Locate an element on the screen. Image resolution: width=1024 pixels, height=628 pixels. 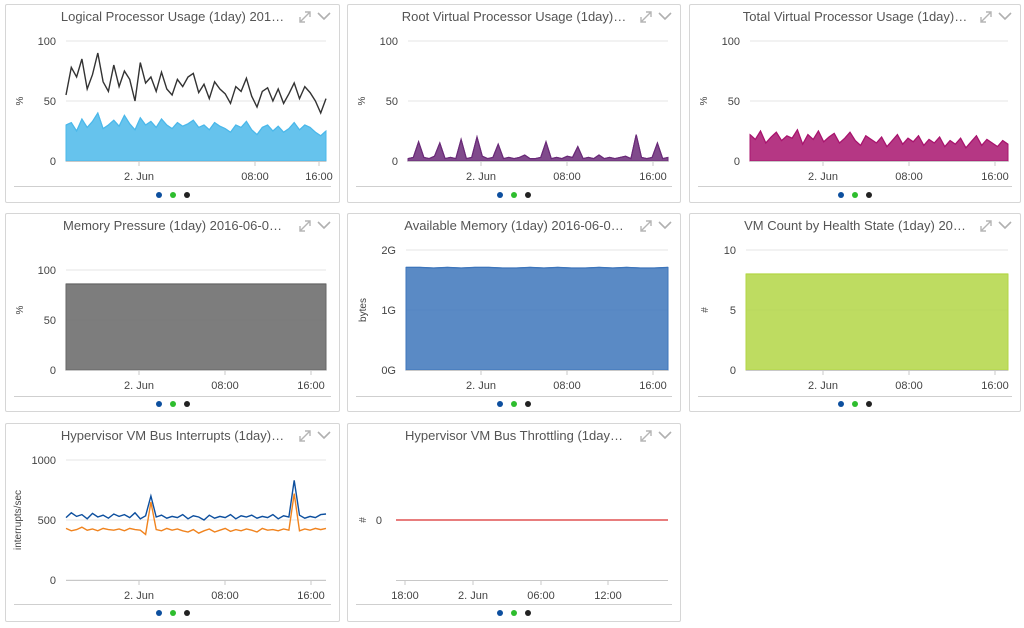
y-tick-label: 5 is located at coordinates (733, 311).